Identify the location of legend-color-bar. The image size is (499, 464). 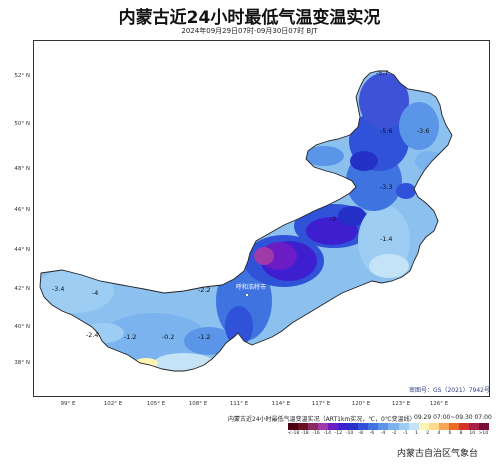
(388, 426).